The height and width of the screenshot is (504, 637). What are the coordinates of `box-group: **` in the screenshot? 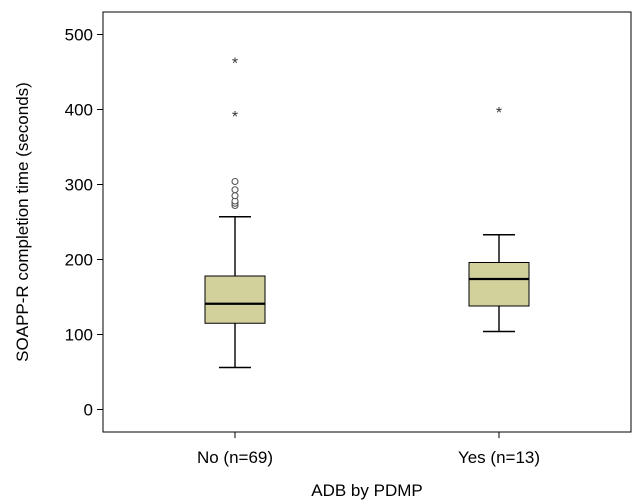 It's located at (235, 212).